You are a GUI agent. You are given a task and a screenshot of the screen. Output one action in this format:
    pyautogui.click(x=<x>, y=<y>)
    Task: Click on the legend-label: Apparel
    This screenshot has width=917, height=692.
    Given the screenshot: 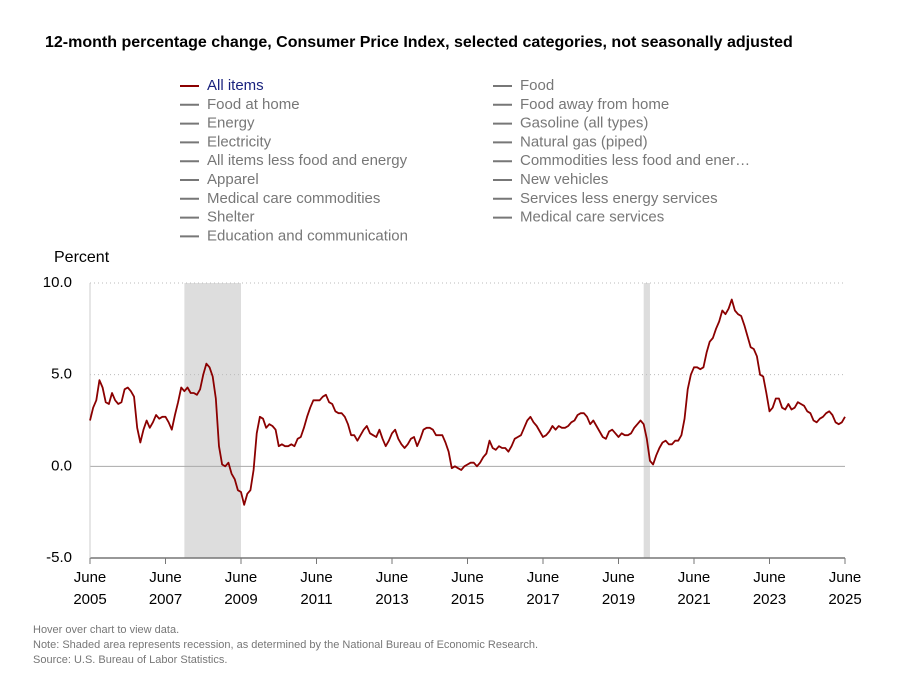 What is the action you would take?
    pyautogui.click(x=233, y=179)
    